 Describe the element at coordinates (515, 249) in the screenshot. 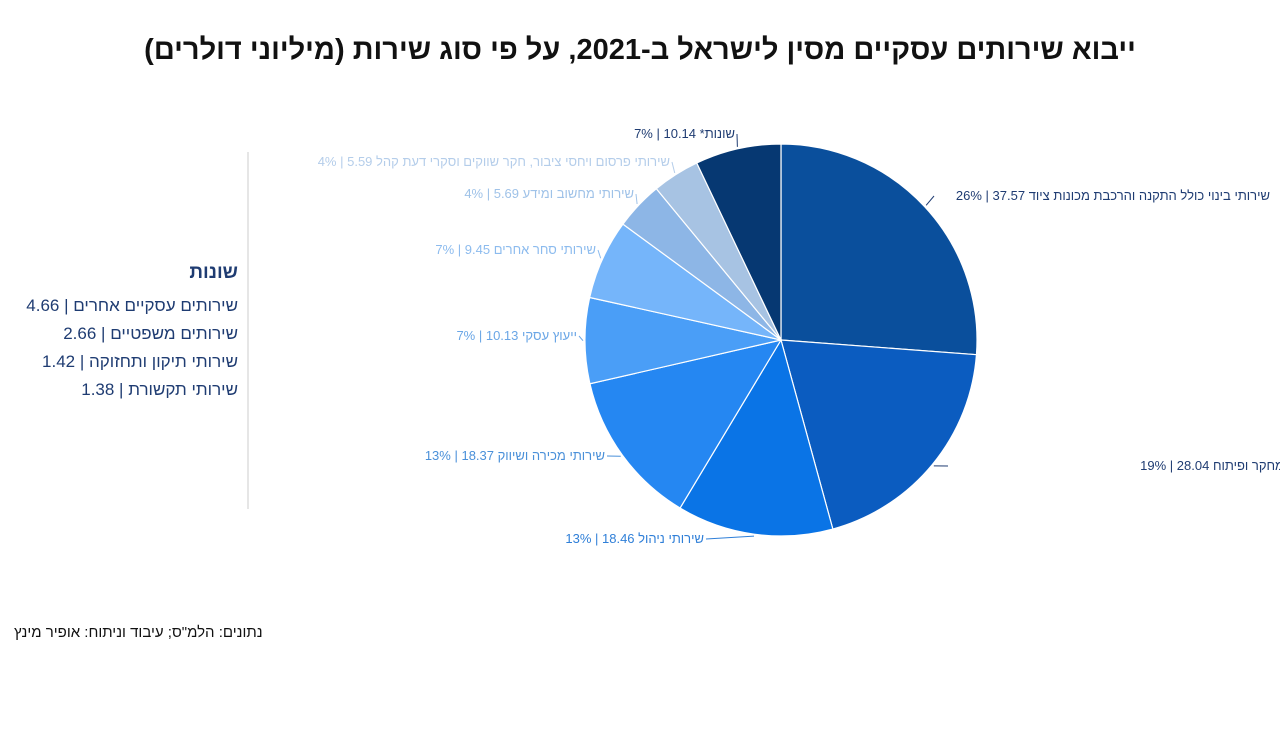

I see `slice-label: שירותי סחר אחרים 9.45 | 7%` at that location.